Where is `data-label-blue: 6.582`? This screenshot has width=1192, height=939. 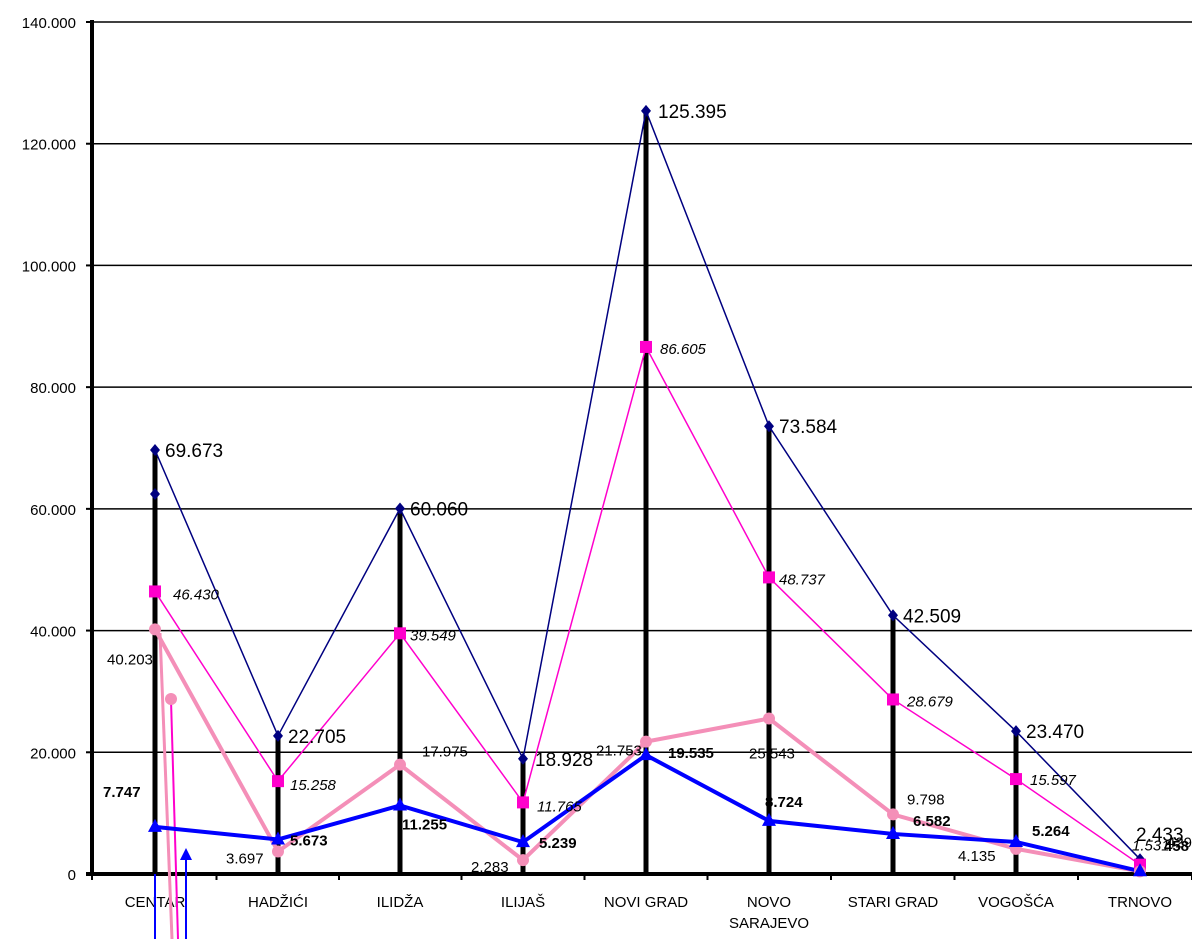
data-label-blue: 6.582 is located at coordinates (932, 821).